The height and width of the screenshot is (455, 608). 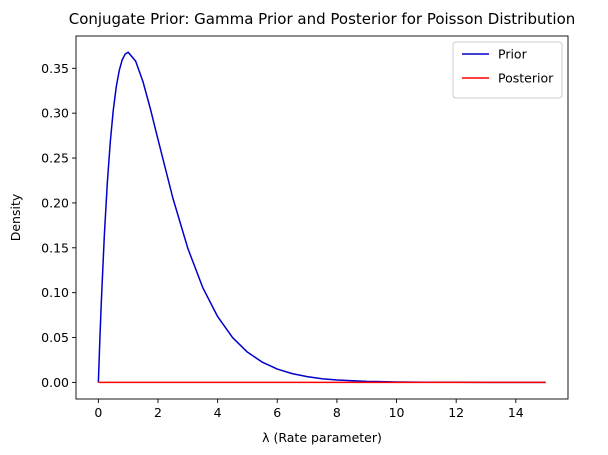 I want to click on x-tick-label: 10, so click(x=397, y=412).